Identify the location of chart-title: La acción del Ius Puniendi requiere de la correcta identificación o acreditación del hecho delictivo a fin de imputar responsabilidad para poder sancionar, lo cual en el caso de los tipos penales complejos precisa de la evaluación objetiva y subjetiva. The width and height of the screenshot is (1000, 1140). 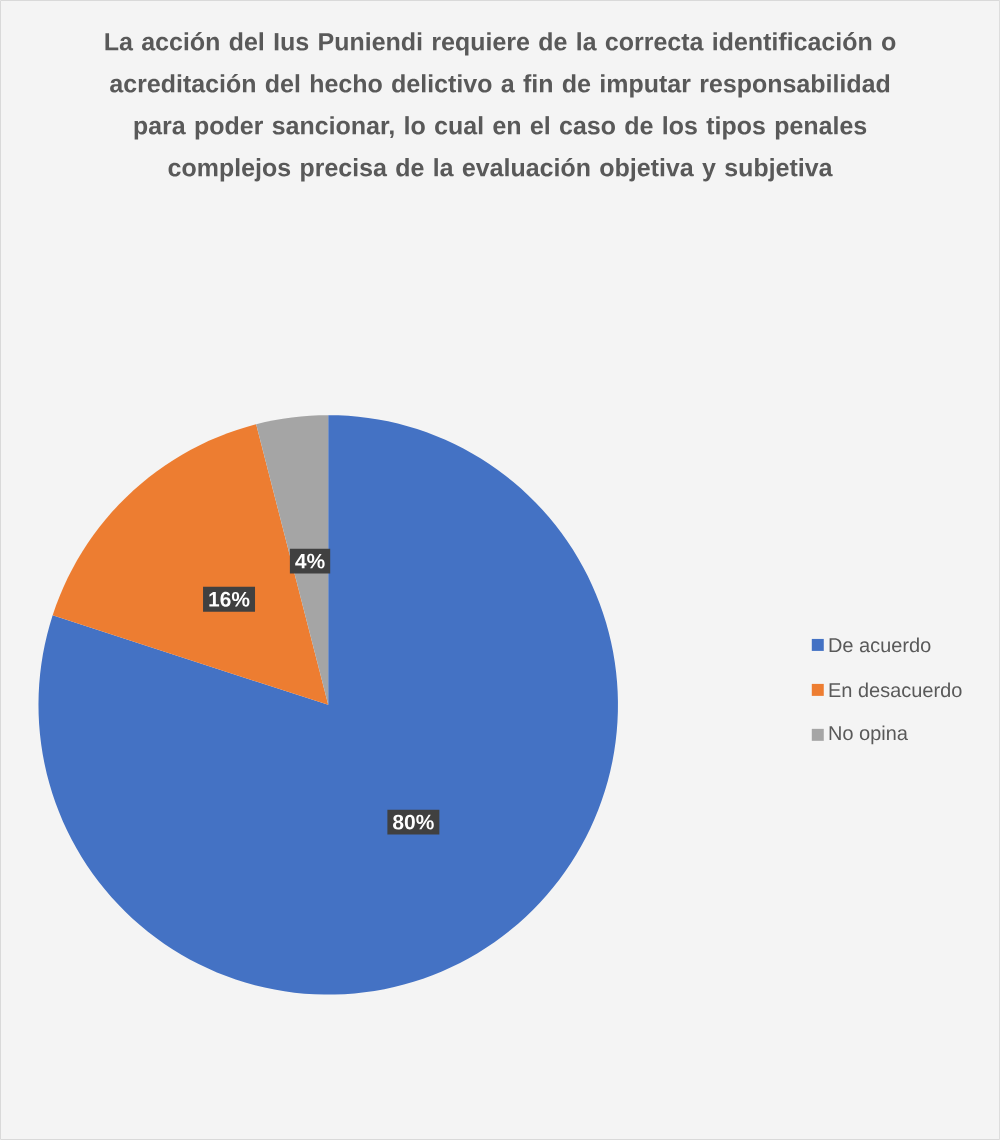
(500, 107).